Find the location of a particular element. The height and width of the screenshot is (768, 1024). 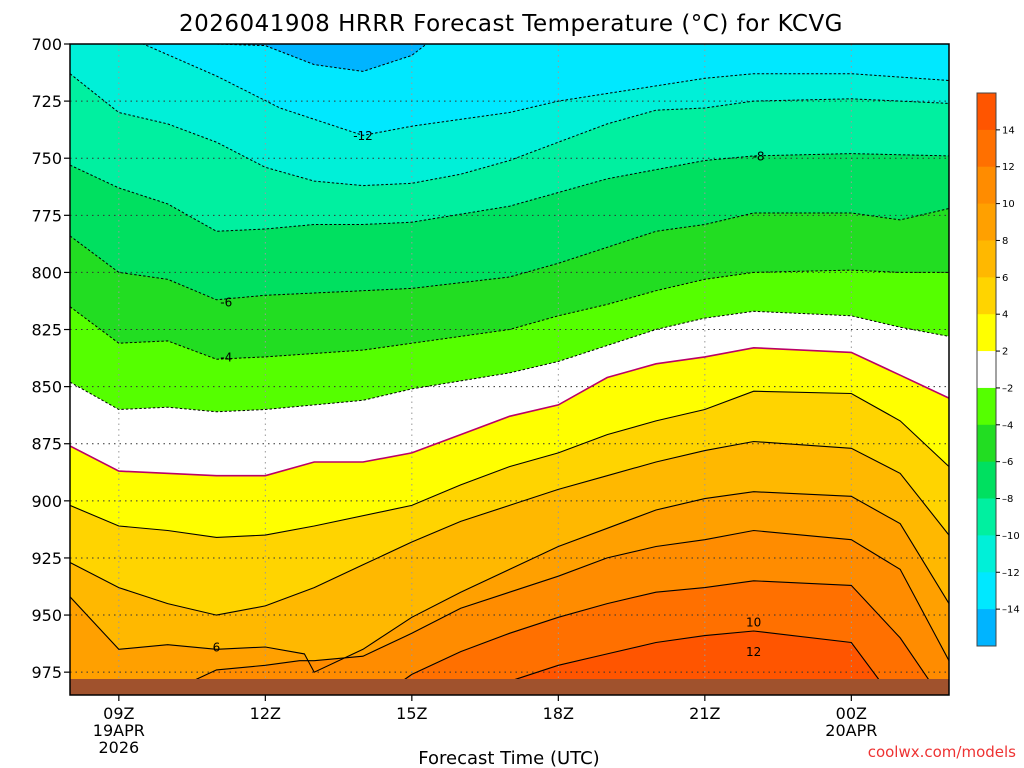

contour--10-C is located at coordinates (509, 130).